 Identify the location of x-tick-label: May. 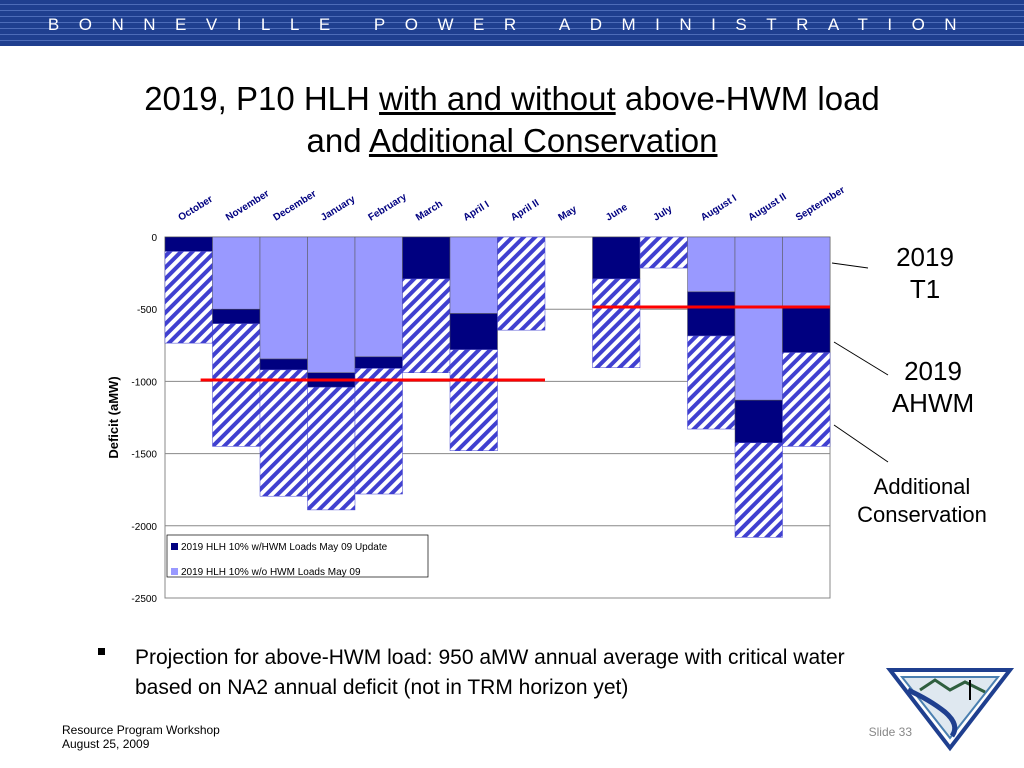
(568, 214).